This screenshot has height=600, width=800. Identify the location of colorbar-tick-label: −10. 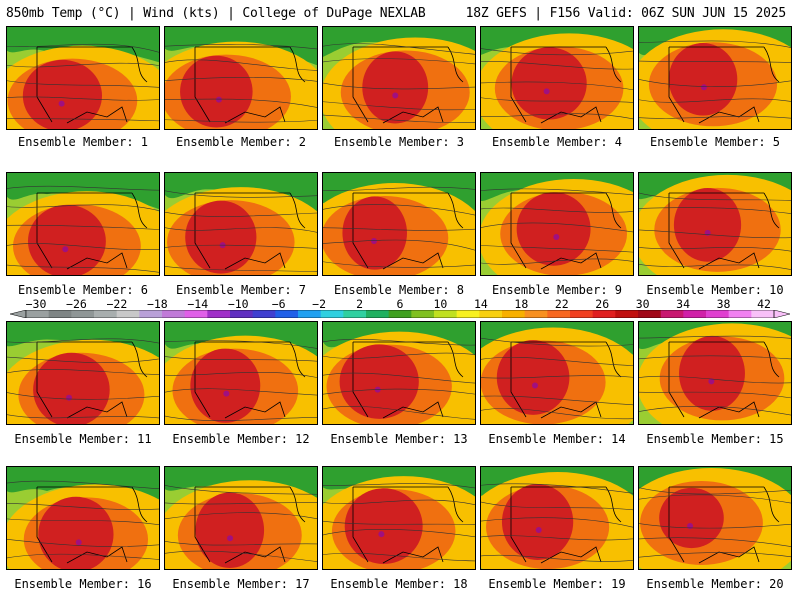
(238, 304).